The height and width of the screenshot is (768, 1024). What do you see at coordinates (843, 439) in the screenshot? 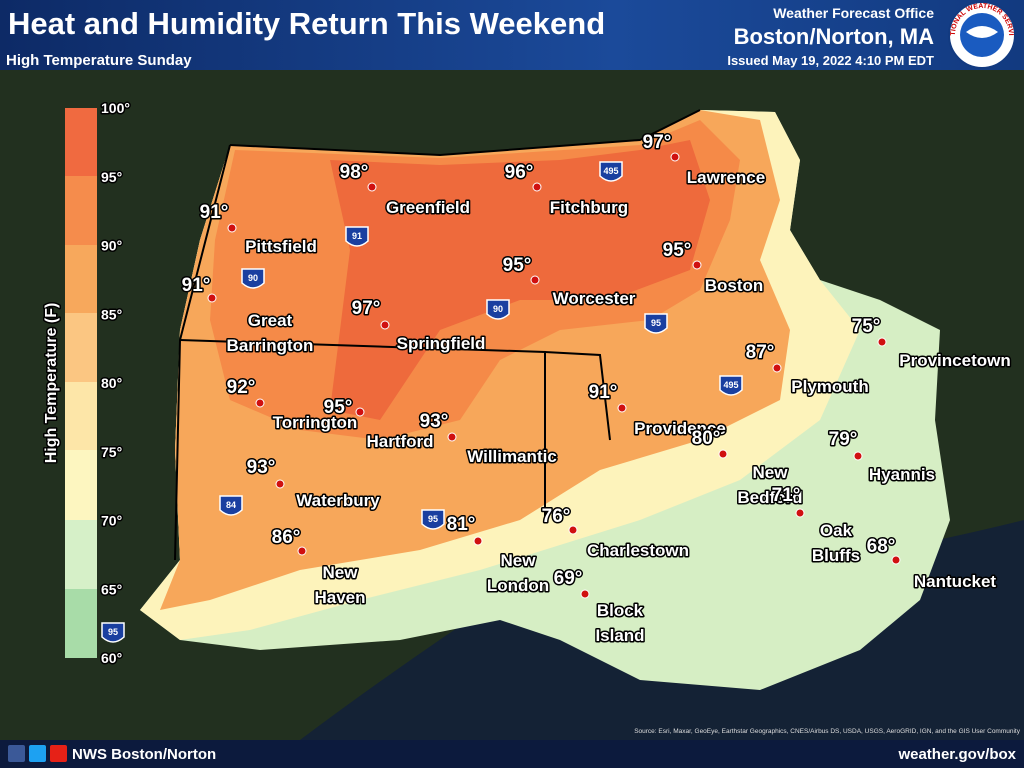
I see `city-temp: 79°` at bounding box center [843, 439].